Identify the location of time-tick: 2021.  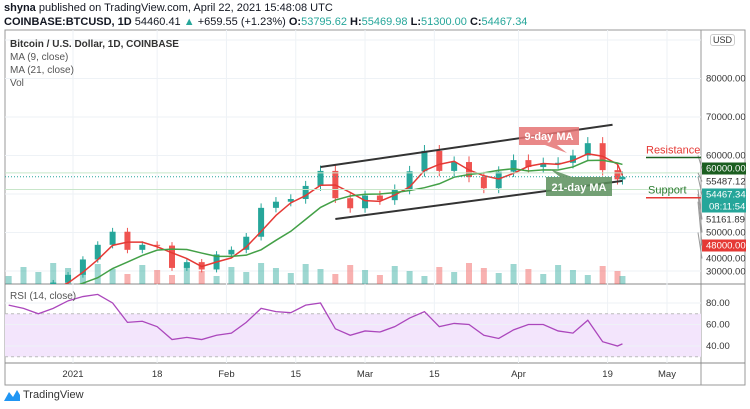
(72, 374).